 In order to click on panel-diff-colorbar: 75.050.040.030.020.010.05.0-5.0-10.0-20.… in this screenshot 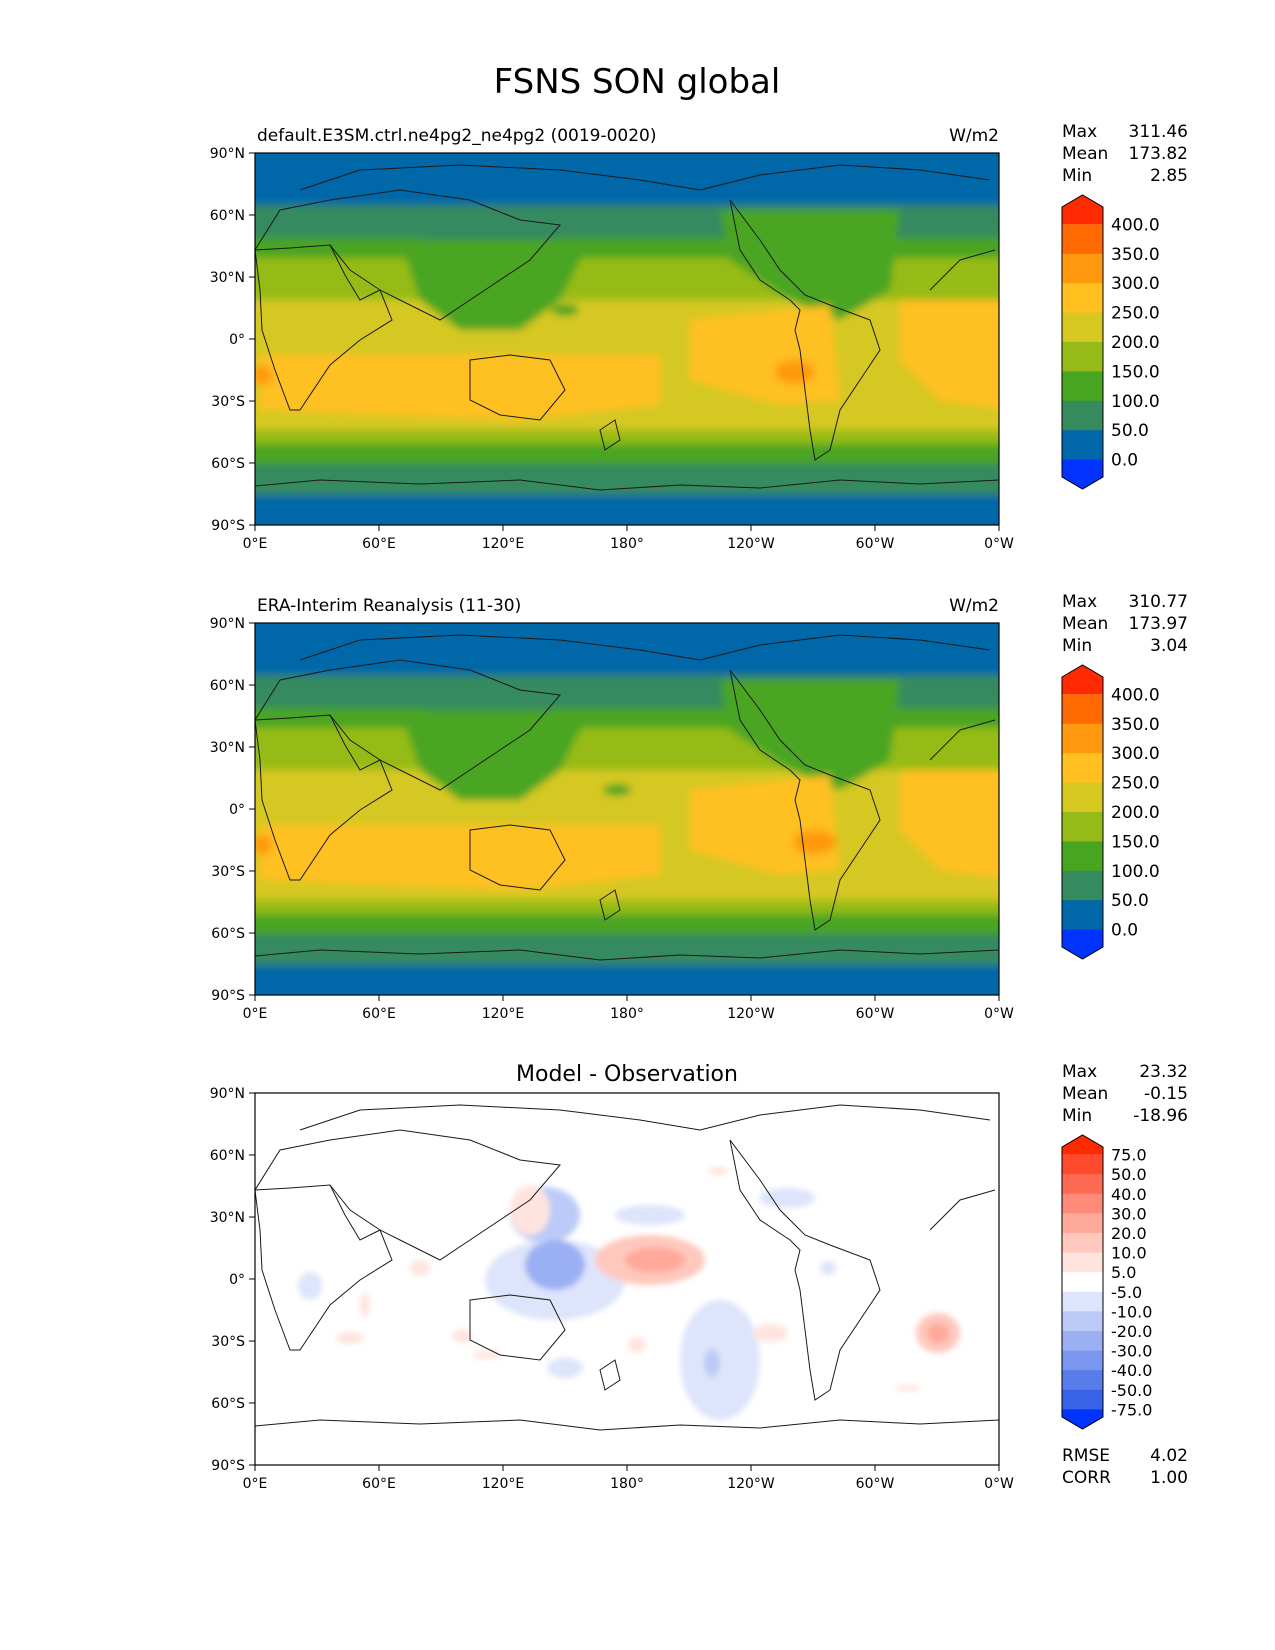, I will do `click(1106, 1282)`.